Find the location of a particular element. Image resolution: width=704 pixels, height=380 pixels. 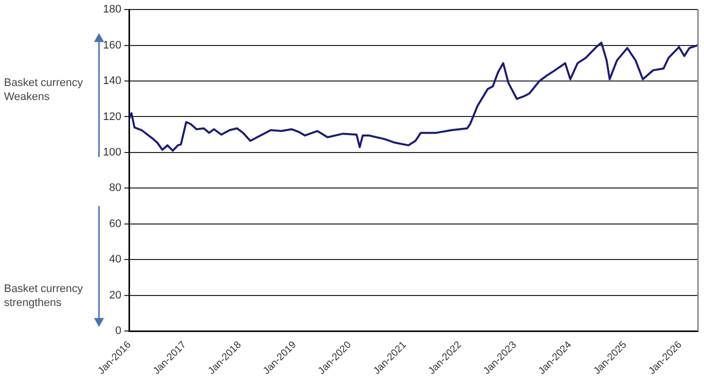

y-tick-label: 80 is located at coordinates (115, 188).